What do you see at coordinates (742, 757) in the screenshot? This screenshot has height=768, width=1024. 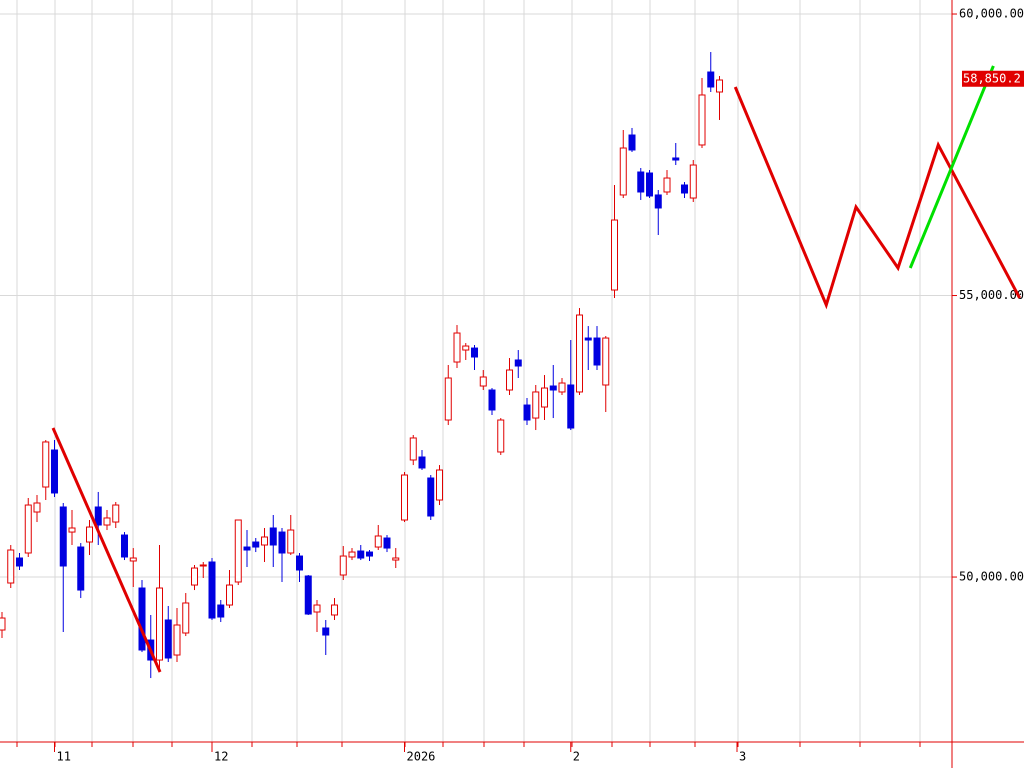 I see `x-tick-label: 3` at bounding box center [742, 757].